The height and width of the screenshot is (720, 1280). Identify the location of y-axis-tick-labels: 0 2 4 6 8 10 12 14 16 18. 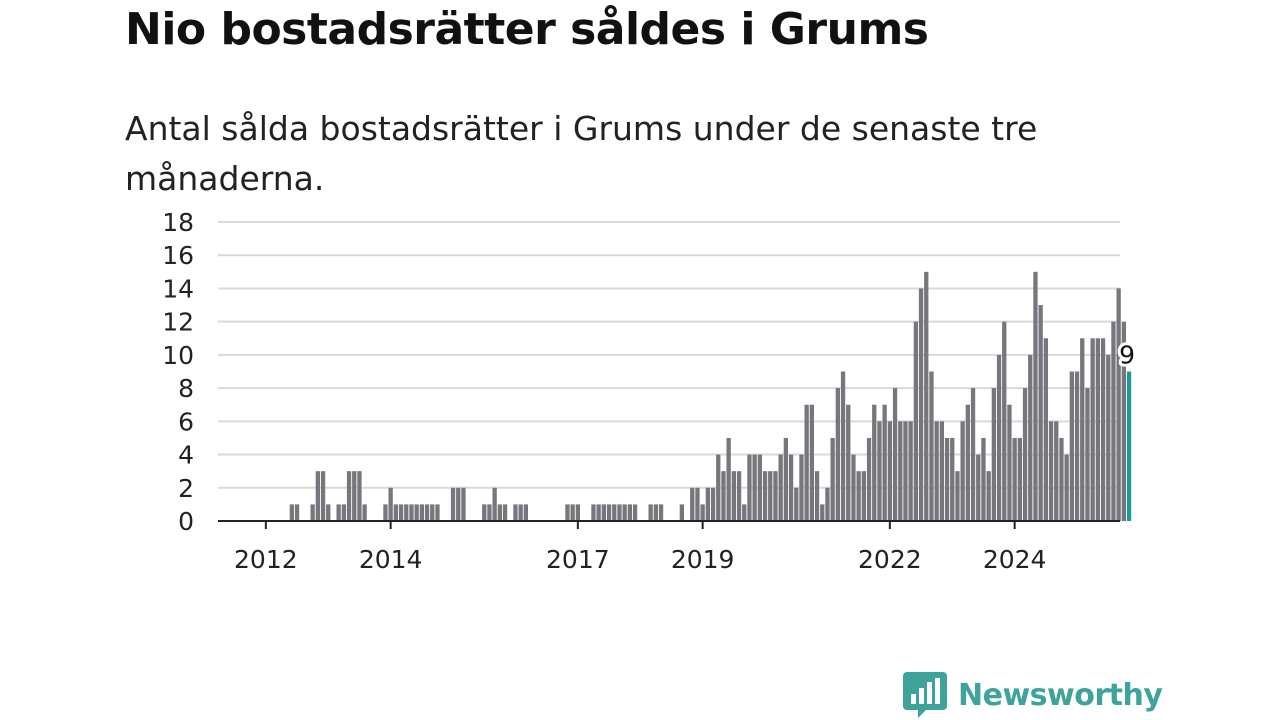
(178, 372).